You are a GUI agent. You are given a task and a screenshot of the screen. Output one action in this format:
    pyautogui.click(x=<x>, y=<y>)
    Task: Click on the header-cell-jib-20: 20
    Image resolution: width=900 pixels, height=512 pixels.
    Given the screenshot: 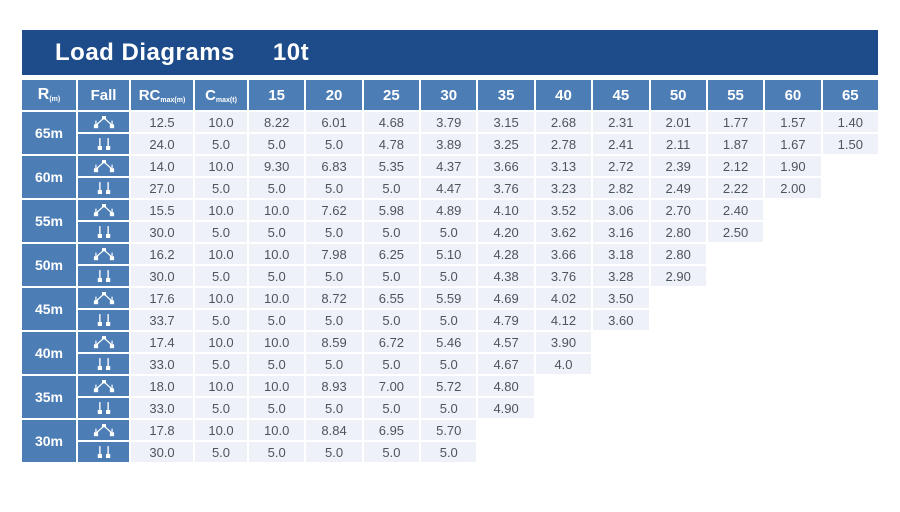 What is the action you would take?
    pyautogui.click(x=334, y=95)
    